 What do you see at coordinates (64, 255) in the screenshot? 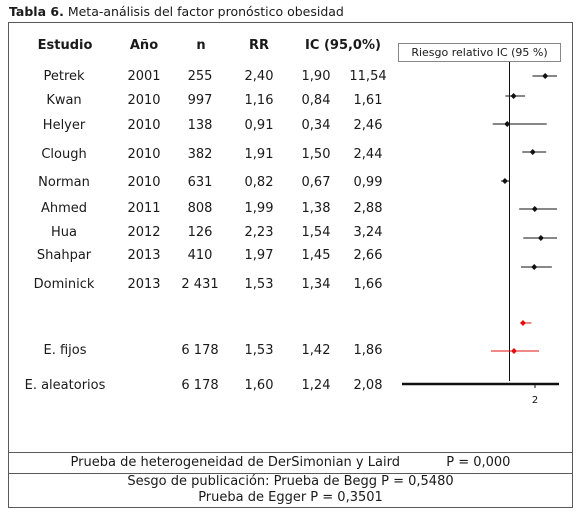
I see `study-name: Shahpar` at bounding box center [64, 255].